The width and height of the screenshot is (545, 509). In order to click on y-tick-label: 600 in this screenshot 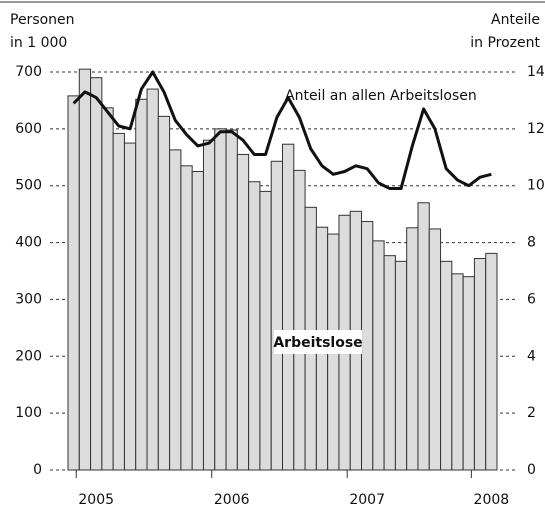, I will do `click(28, 129)`.